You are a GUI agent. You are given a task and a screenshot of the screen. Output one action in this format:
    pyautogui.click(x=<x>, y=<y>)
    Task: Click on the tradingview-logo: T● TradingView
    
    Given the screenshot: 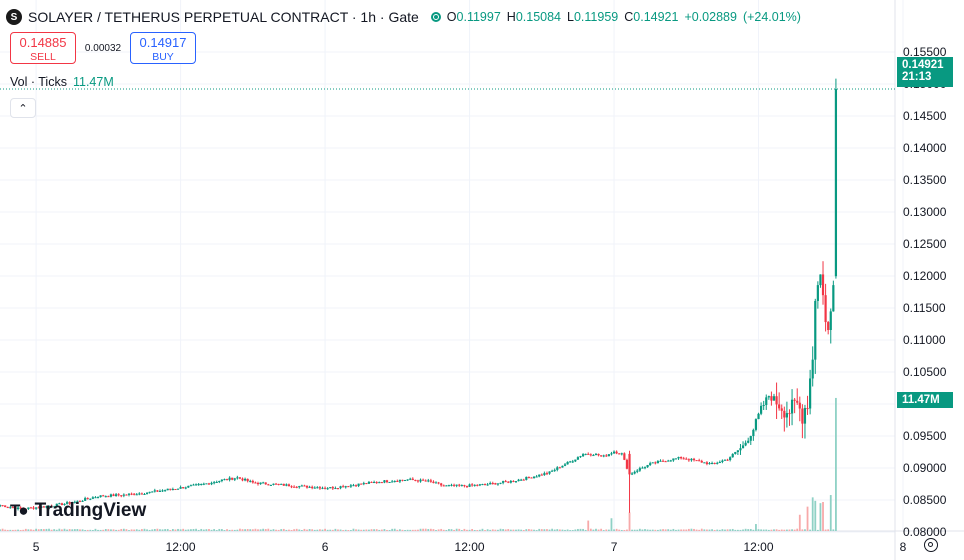 What is the action you would take?
    pyautogui.click(x=78, y=511)
    